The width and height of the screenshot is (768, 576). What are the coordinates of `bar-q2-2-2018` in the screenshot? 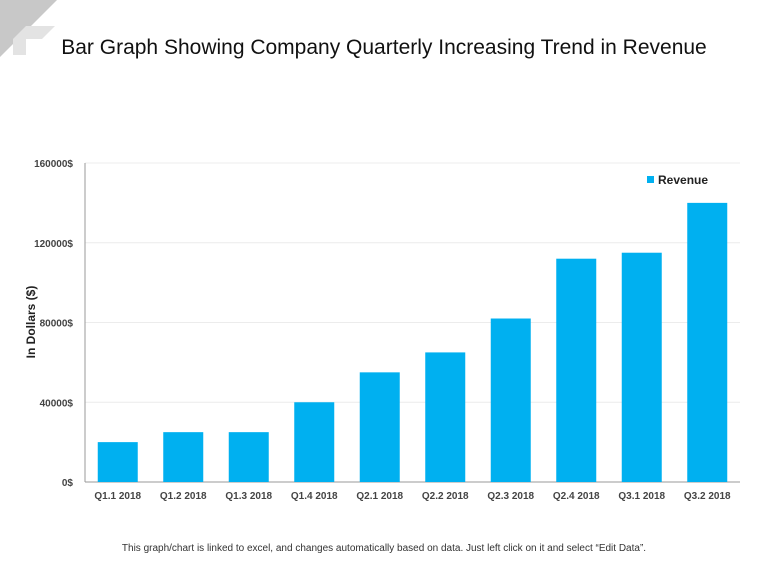 It's located at (445, 417).